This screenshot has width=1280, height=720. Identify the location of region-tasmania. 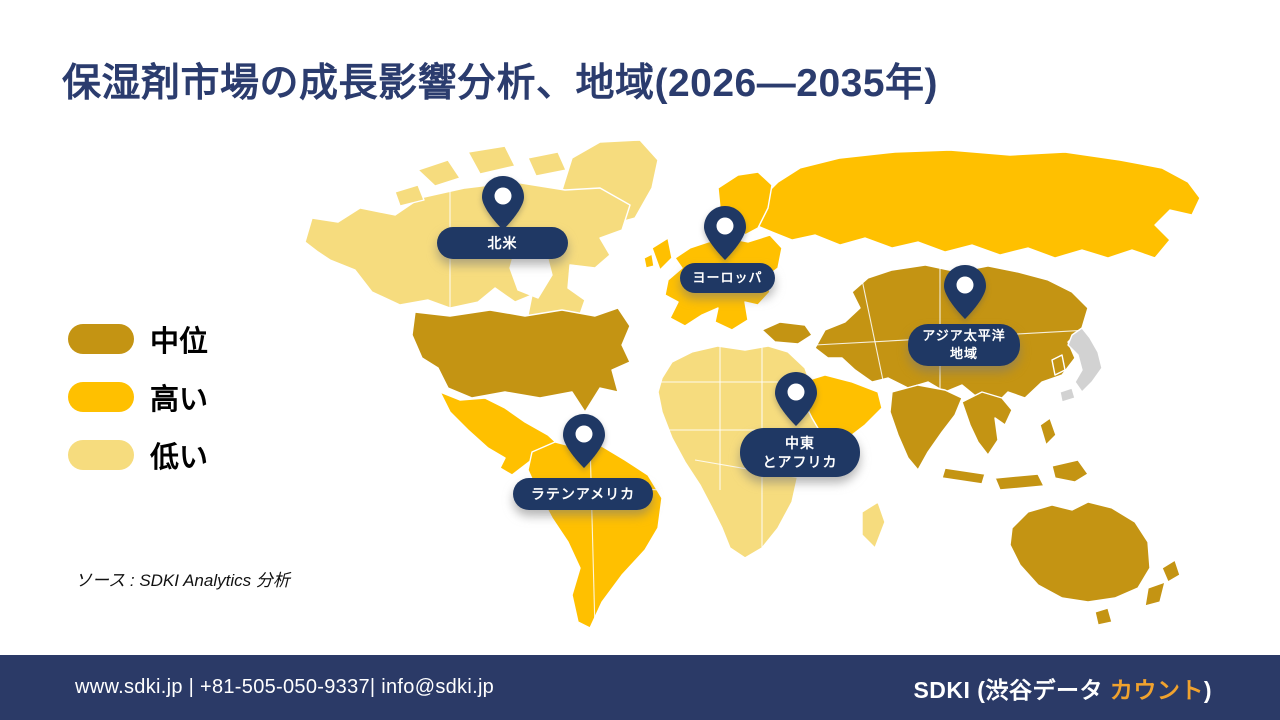
(1103, 616).